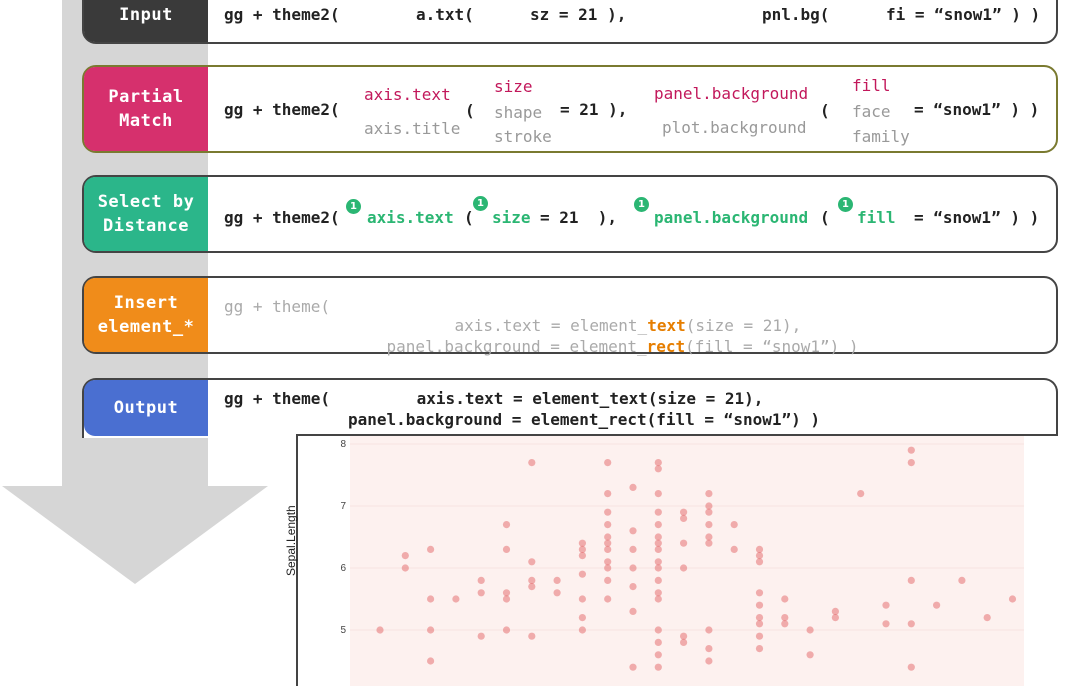 The image size is (1080, 686). What do you see at coordinates (881, 136) in the screenshot?
I see `partial-family: family` at bounding box center [881, 136].